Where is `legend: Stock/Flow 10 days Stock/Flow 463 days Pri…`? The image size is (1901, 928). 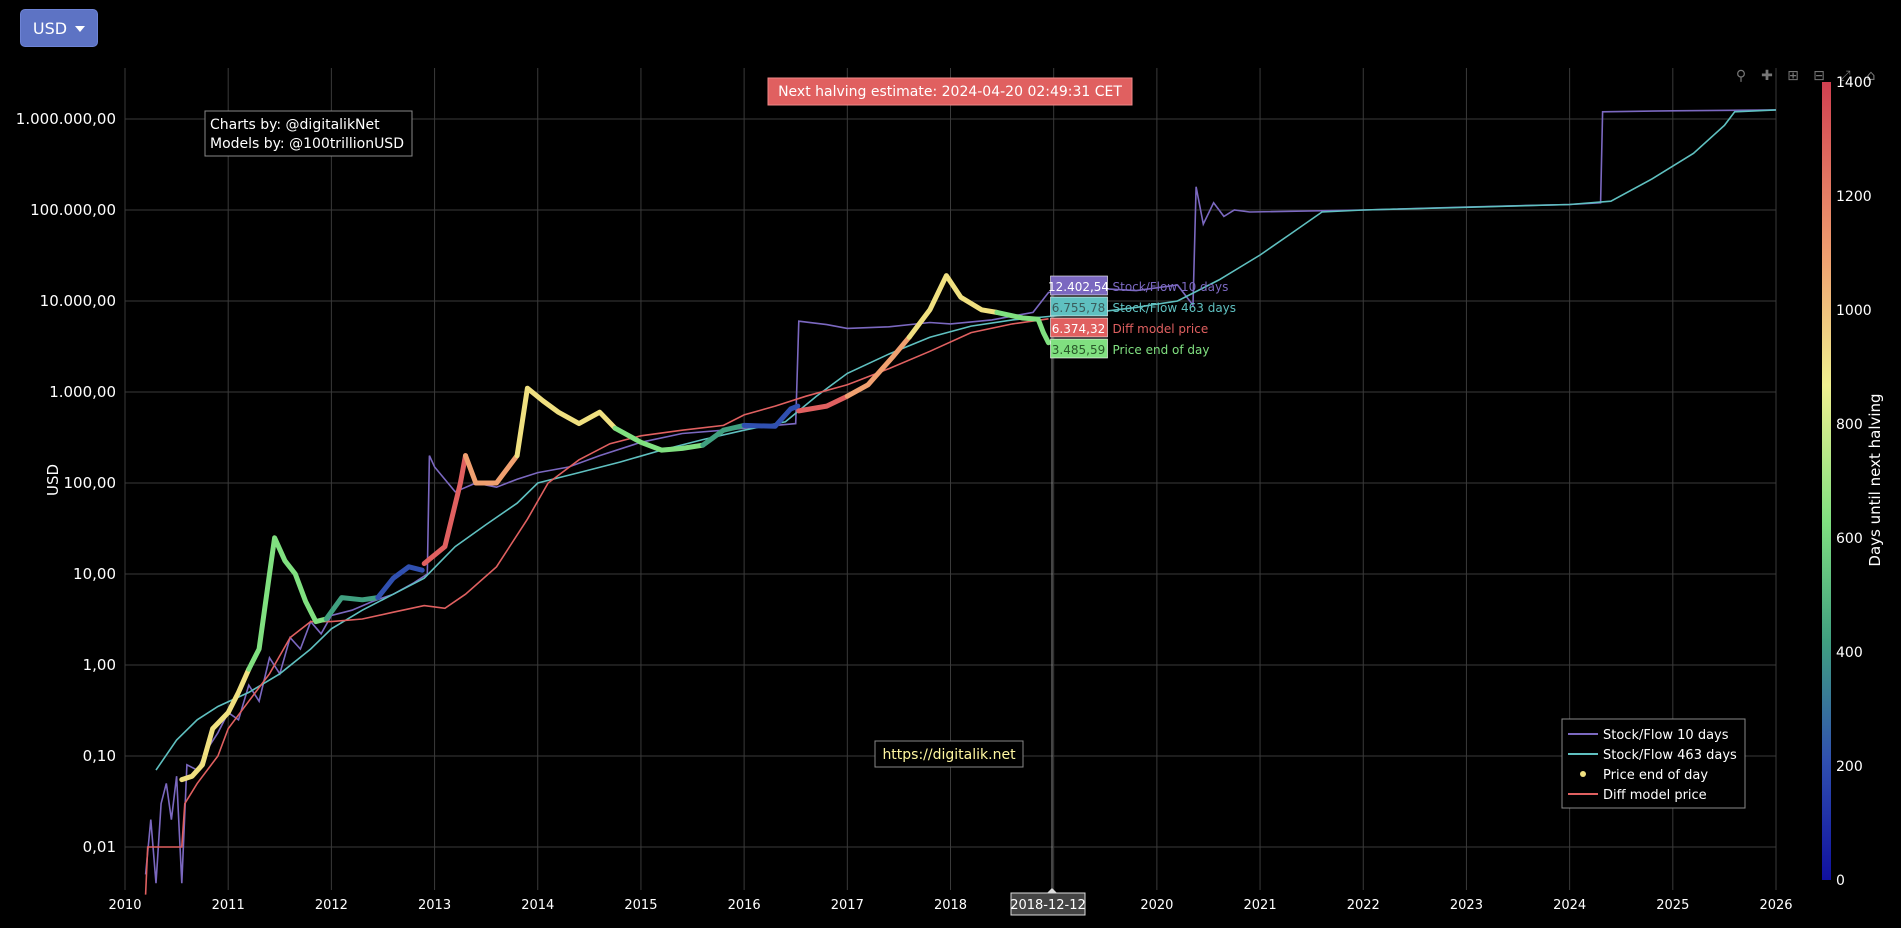
legend: Stock/Flow 10 days Stock/Flow 463 days Pri… is located at coordinates (1652, 765).